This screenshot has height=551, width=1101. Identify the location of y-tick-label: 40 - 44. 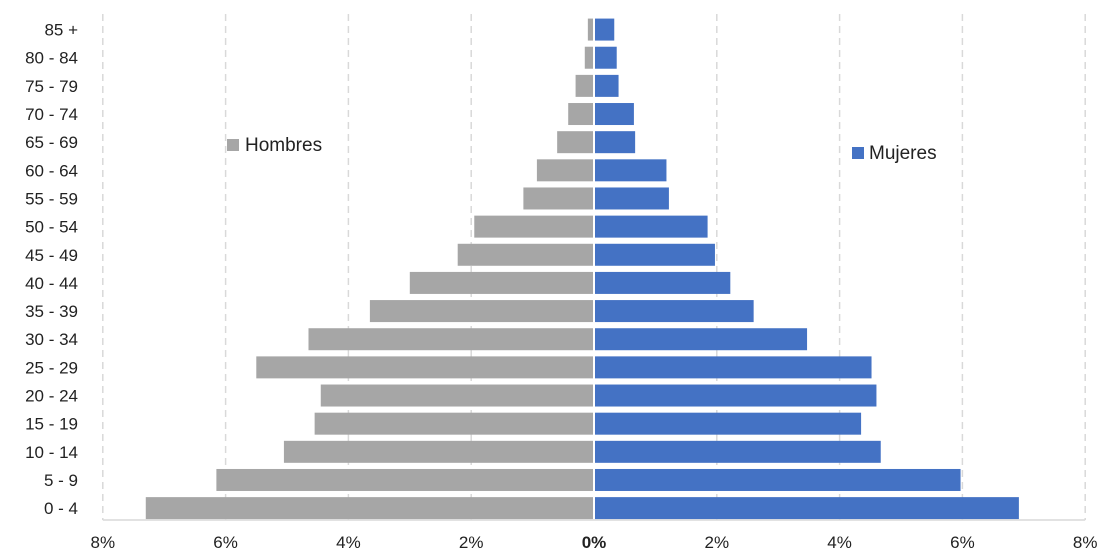
(51, 283).